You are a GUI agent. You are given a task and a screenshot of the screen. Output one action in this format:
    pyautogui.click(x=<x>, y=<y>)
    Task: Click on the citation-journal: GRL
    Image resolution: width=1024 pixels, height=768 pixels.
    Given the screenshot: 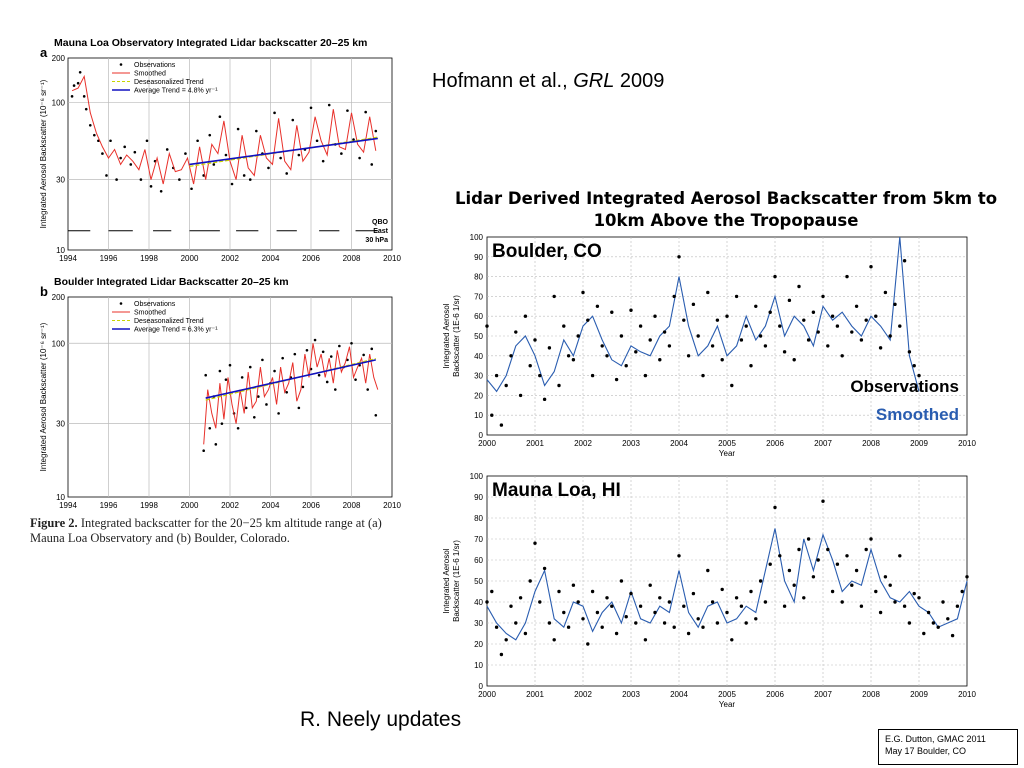 What is the action you would take?
    pyautogui.click(x=594, y=81)
    